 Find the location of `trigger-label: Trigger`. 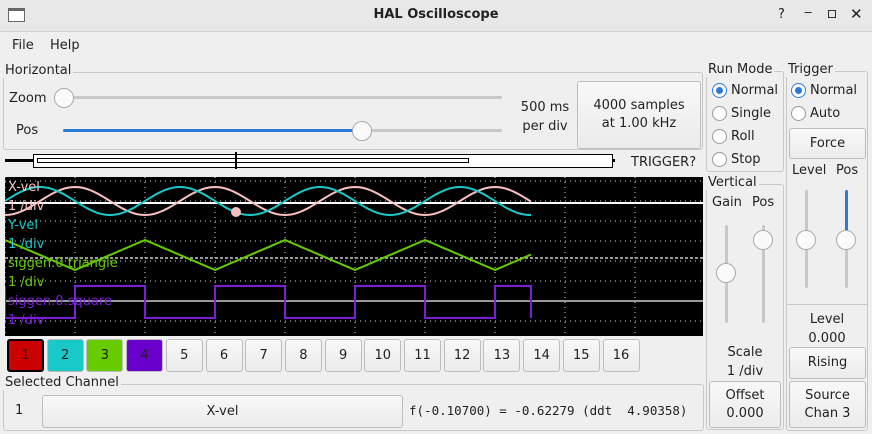

trigger-label: Trigger is located at coordinates (810, 69).